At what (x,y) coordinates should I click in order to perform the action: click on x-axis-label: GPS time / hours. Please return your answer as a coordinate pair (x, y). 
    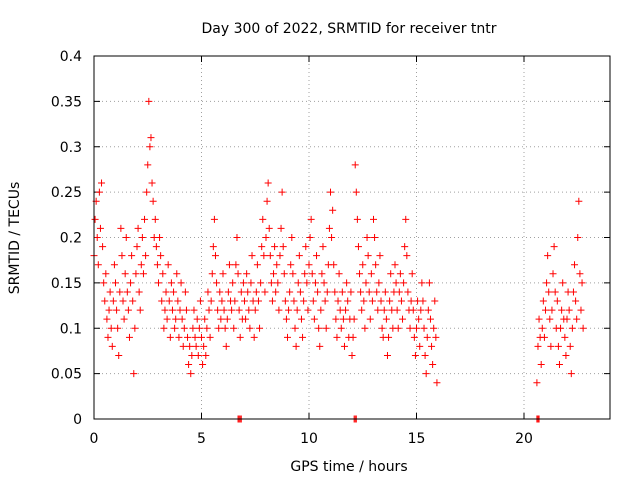
    Looking at the image, I should click on (348, 467).